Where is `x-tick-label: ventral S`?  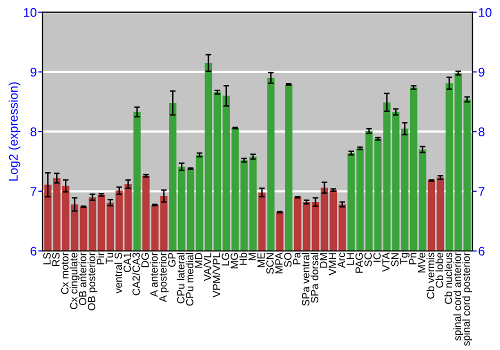
x-tick-label: ventral S is located at coordinates (118, 273).